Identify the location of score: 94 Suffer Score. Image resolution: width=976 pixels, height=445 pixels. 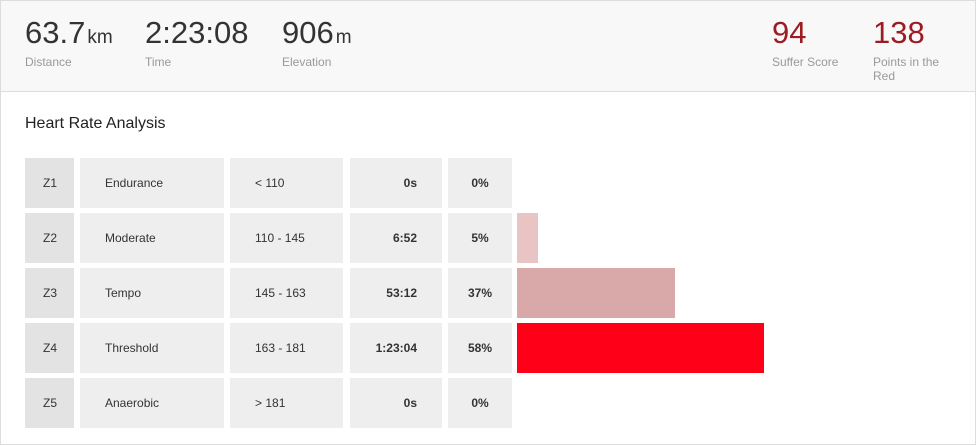
(809, 42).